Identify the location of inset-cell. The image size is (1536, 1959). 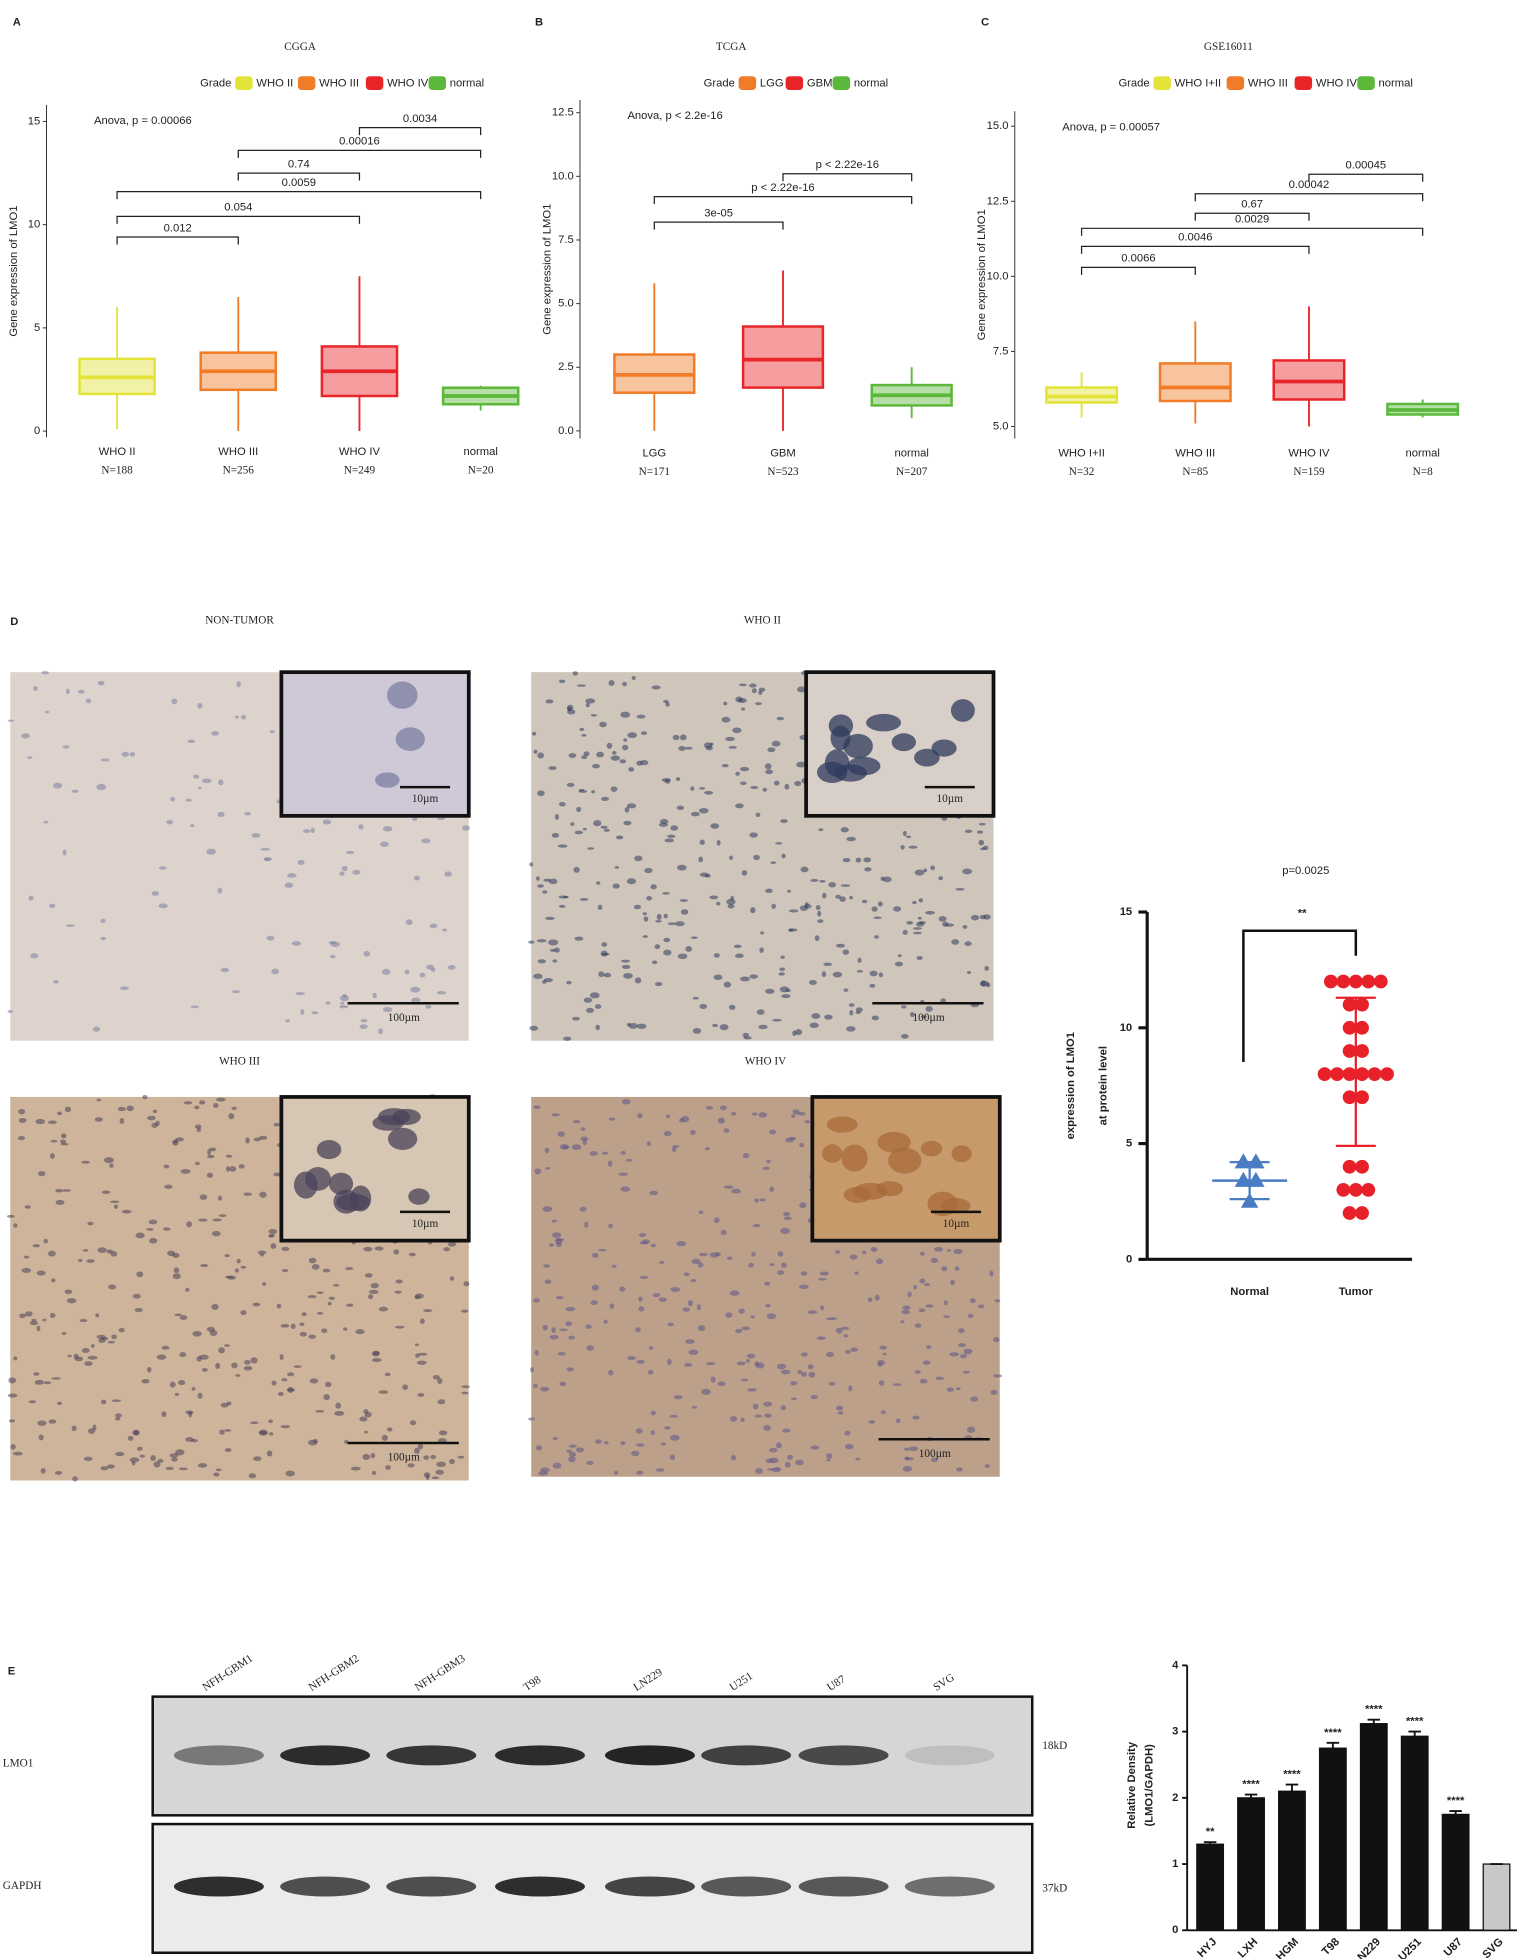
(905, 1160).